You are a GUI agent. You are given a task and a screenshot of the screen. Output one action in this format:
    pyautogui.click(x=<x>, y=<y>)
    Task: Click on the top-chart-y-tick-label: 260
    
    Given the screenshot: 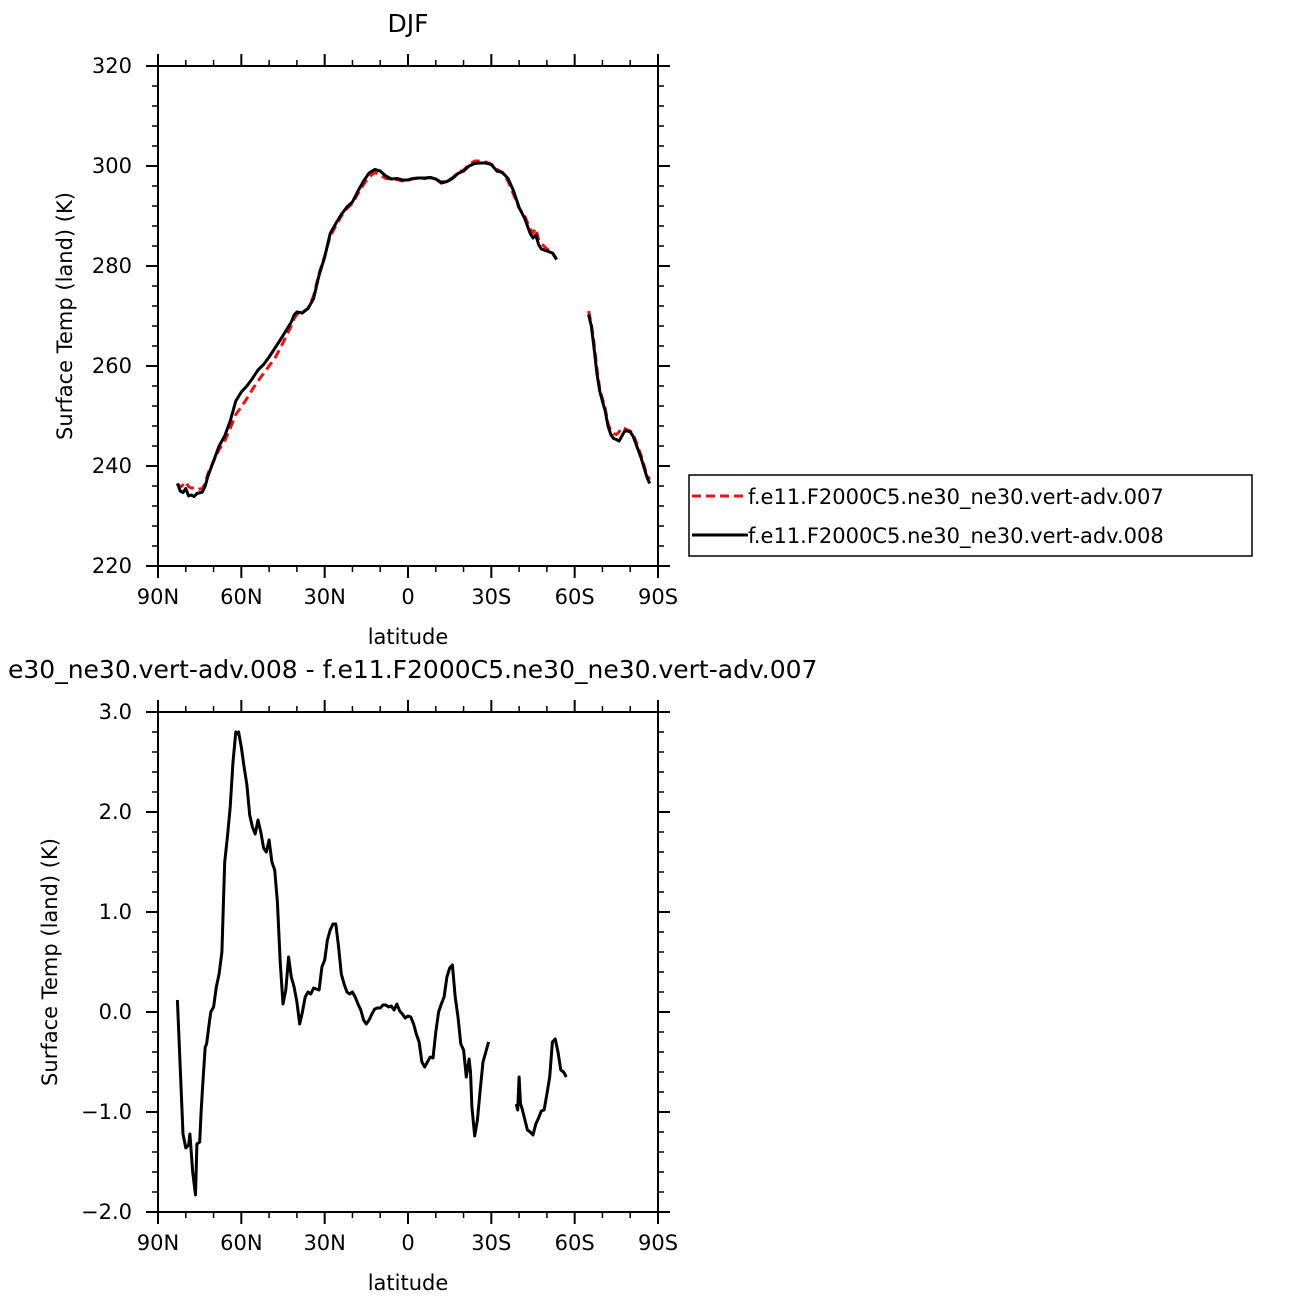 What is the action you would take?
    pyautogui.click(x=112, y=366)
    